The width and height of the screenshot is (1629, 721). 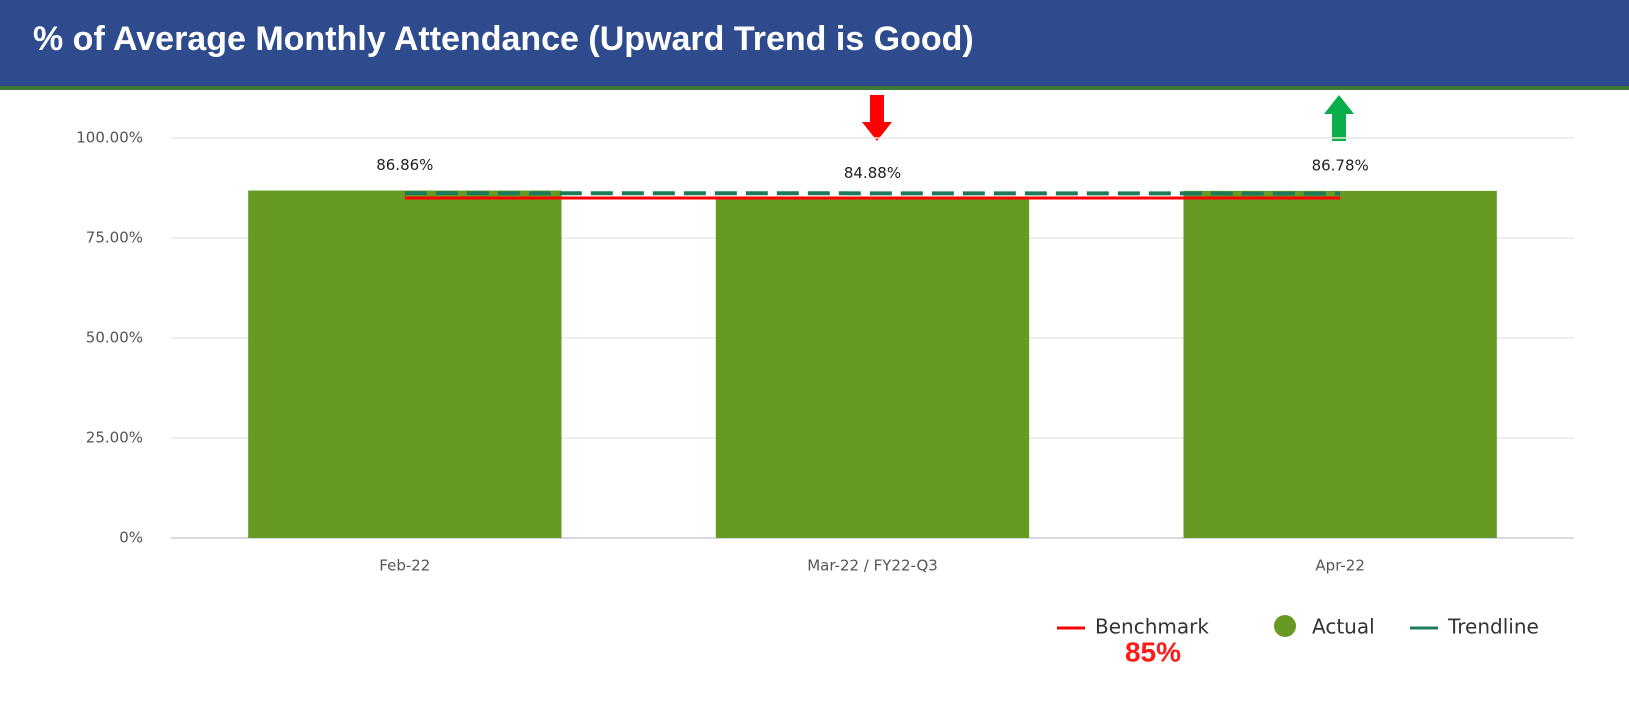 I want to click on data-label: 86.86%, so click(x=404, y=165).